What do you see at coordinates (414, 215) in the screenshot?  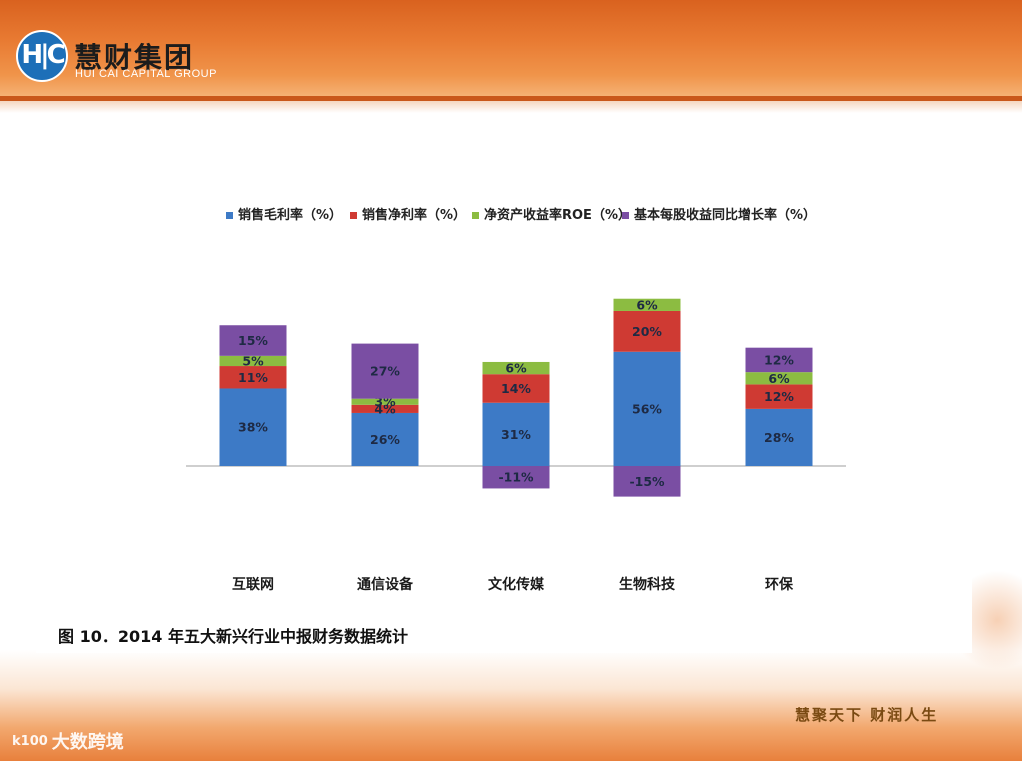 I see `legend-label-net-margin: 销售净利率（%）` at bounding box center [414, 215].